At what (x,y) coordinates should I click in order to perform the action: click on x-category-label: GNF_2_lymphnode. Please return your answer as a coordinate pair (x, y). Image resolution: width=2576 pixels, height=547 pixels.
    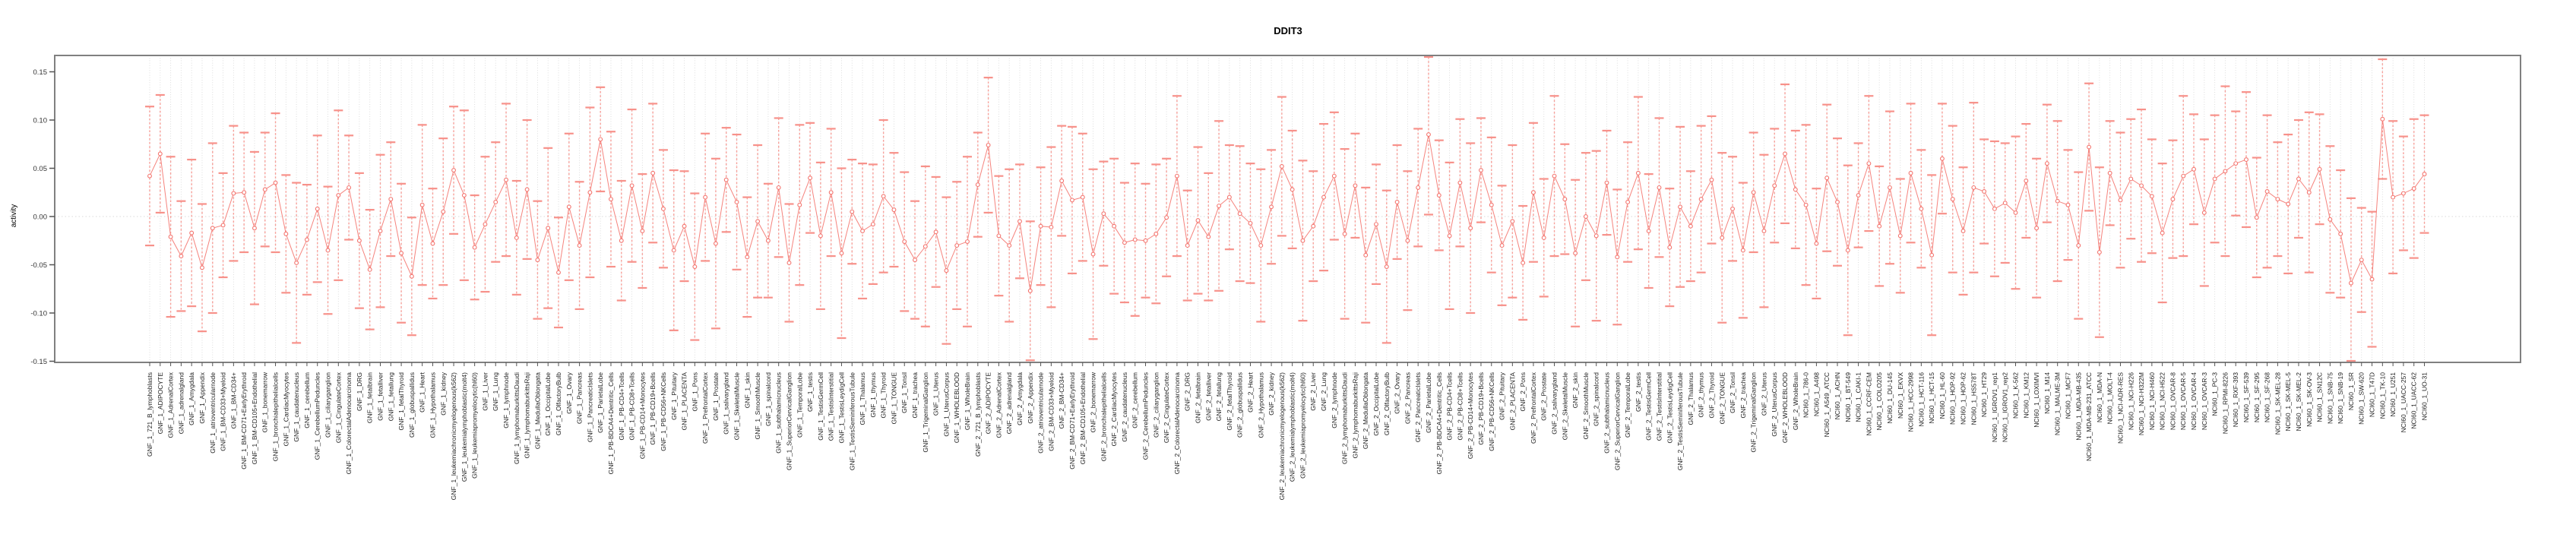
    Looking at the image, I should click on (1335, 400).